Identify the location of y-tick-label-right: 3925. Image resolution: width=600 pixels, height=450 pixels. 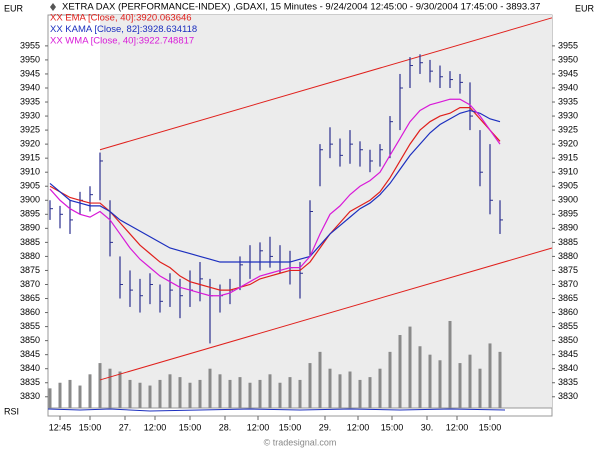
(568, 129).